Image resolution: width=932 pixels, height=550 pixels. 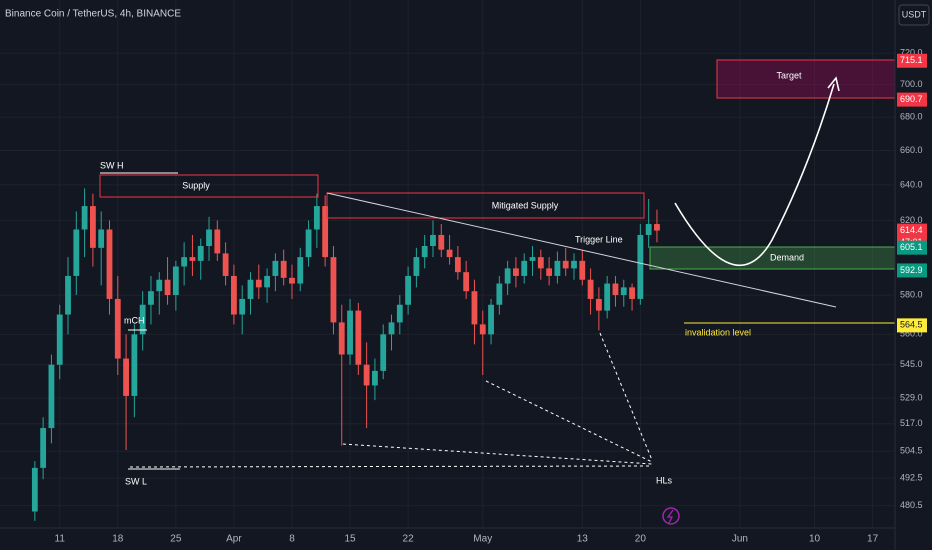 I want to click on price-label: 614.4, so click(x=911, y=230).